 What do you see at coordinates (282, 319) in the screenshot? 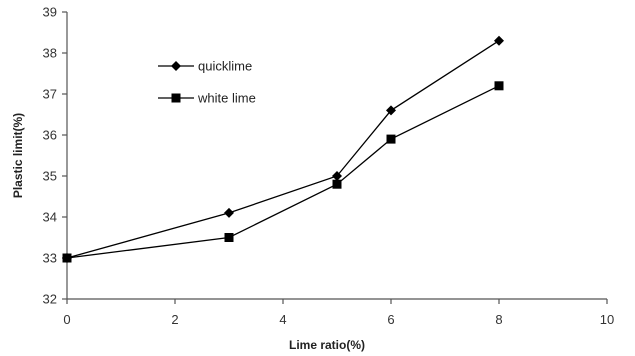
I see `x-tick-label: 4` at bounding box center [282, 319].